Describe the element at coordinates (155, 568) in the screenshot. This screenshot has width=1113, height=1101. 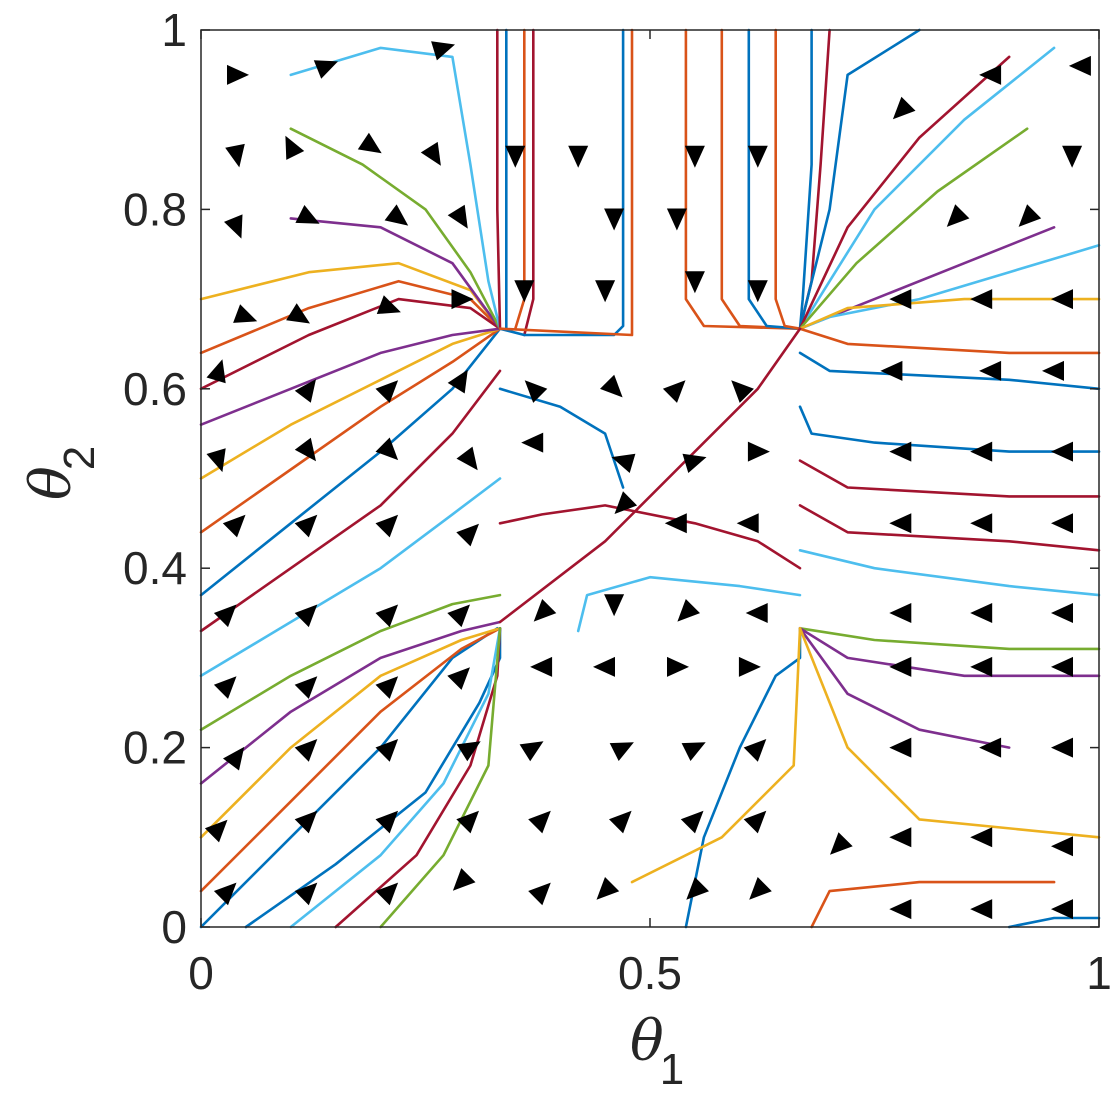
I see `y-tick-label: 0.4` at that location.